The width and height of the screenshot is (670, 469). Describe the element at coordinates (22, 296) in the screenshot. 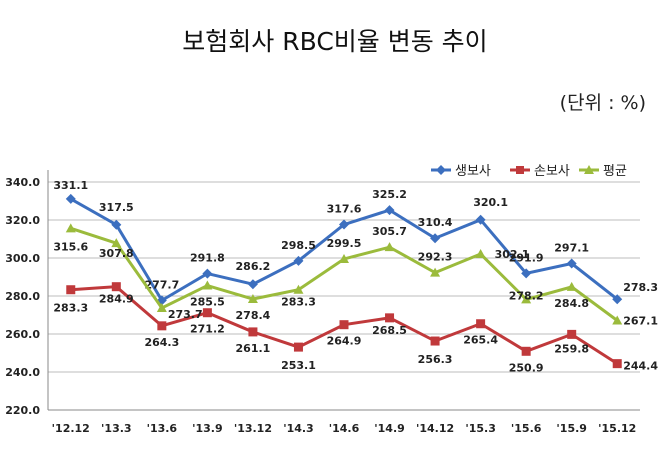

I see `y-tick-label: 280.0` at that location.